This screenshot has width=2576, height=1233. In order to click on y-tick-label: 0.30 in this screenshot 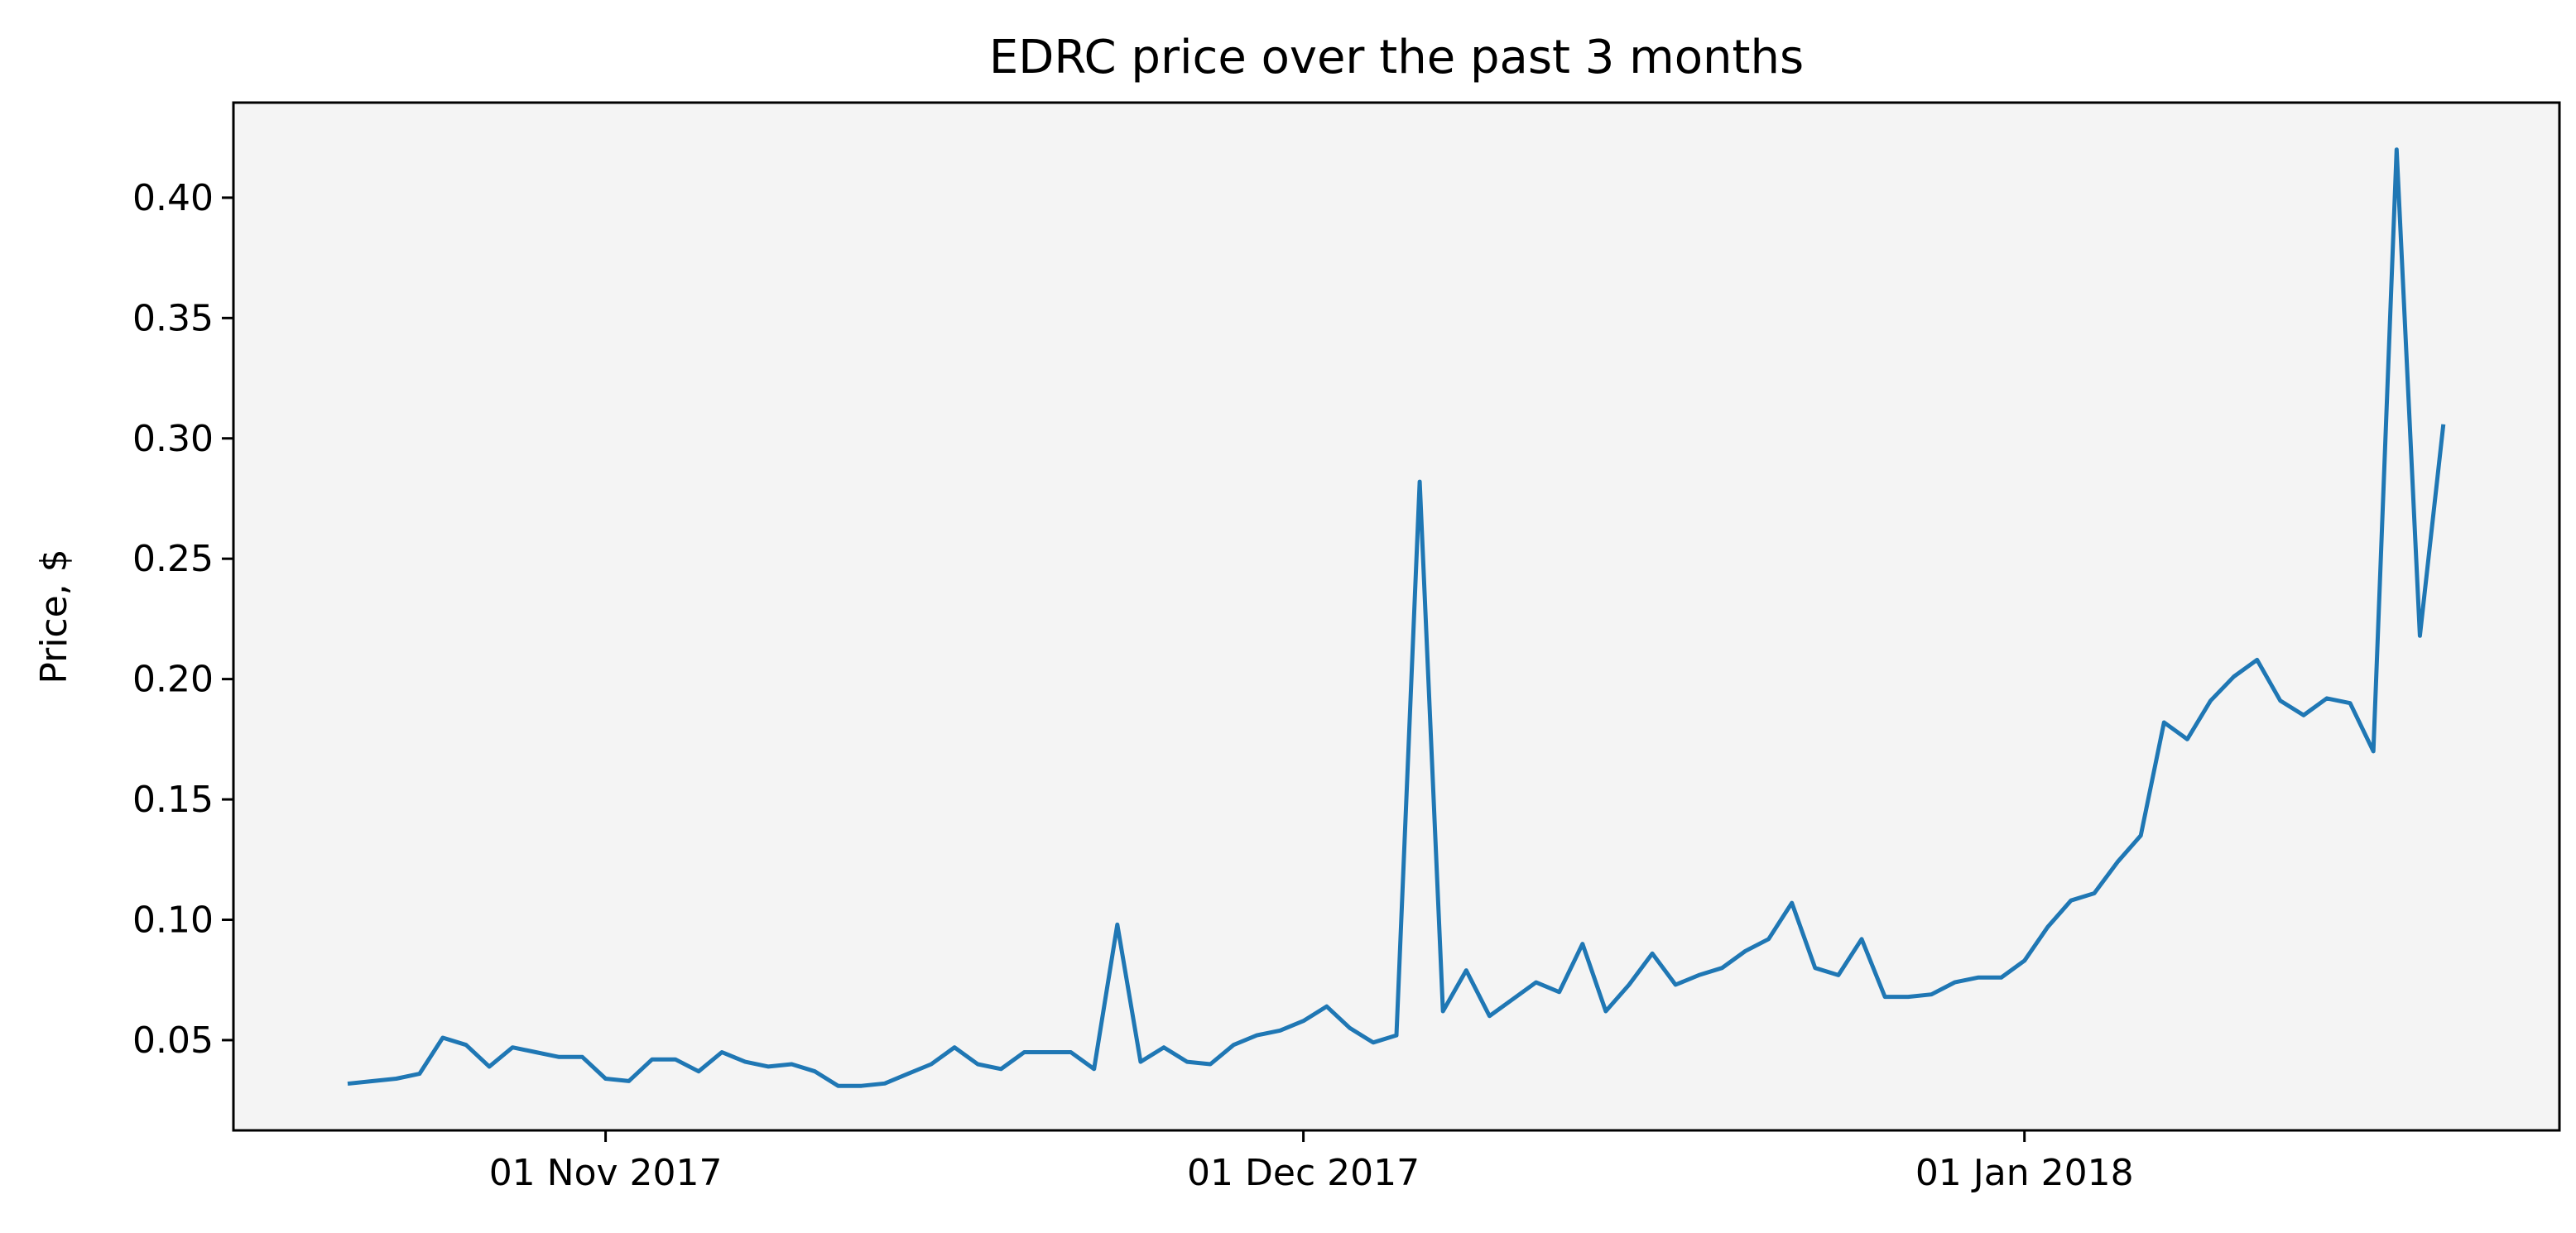, I will do `click(173, 439)`.